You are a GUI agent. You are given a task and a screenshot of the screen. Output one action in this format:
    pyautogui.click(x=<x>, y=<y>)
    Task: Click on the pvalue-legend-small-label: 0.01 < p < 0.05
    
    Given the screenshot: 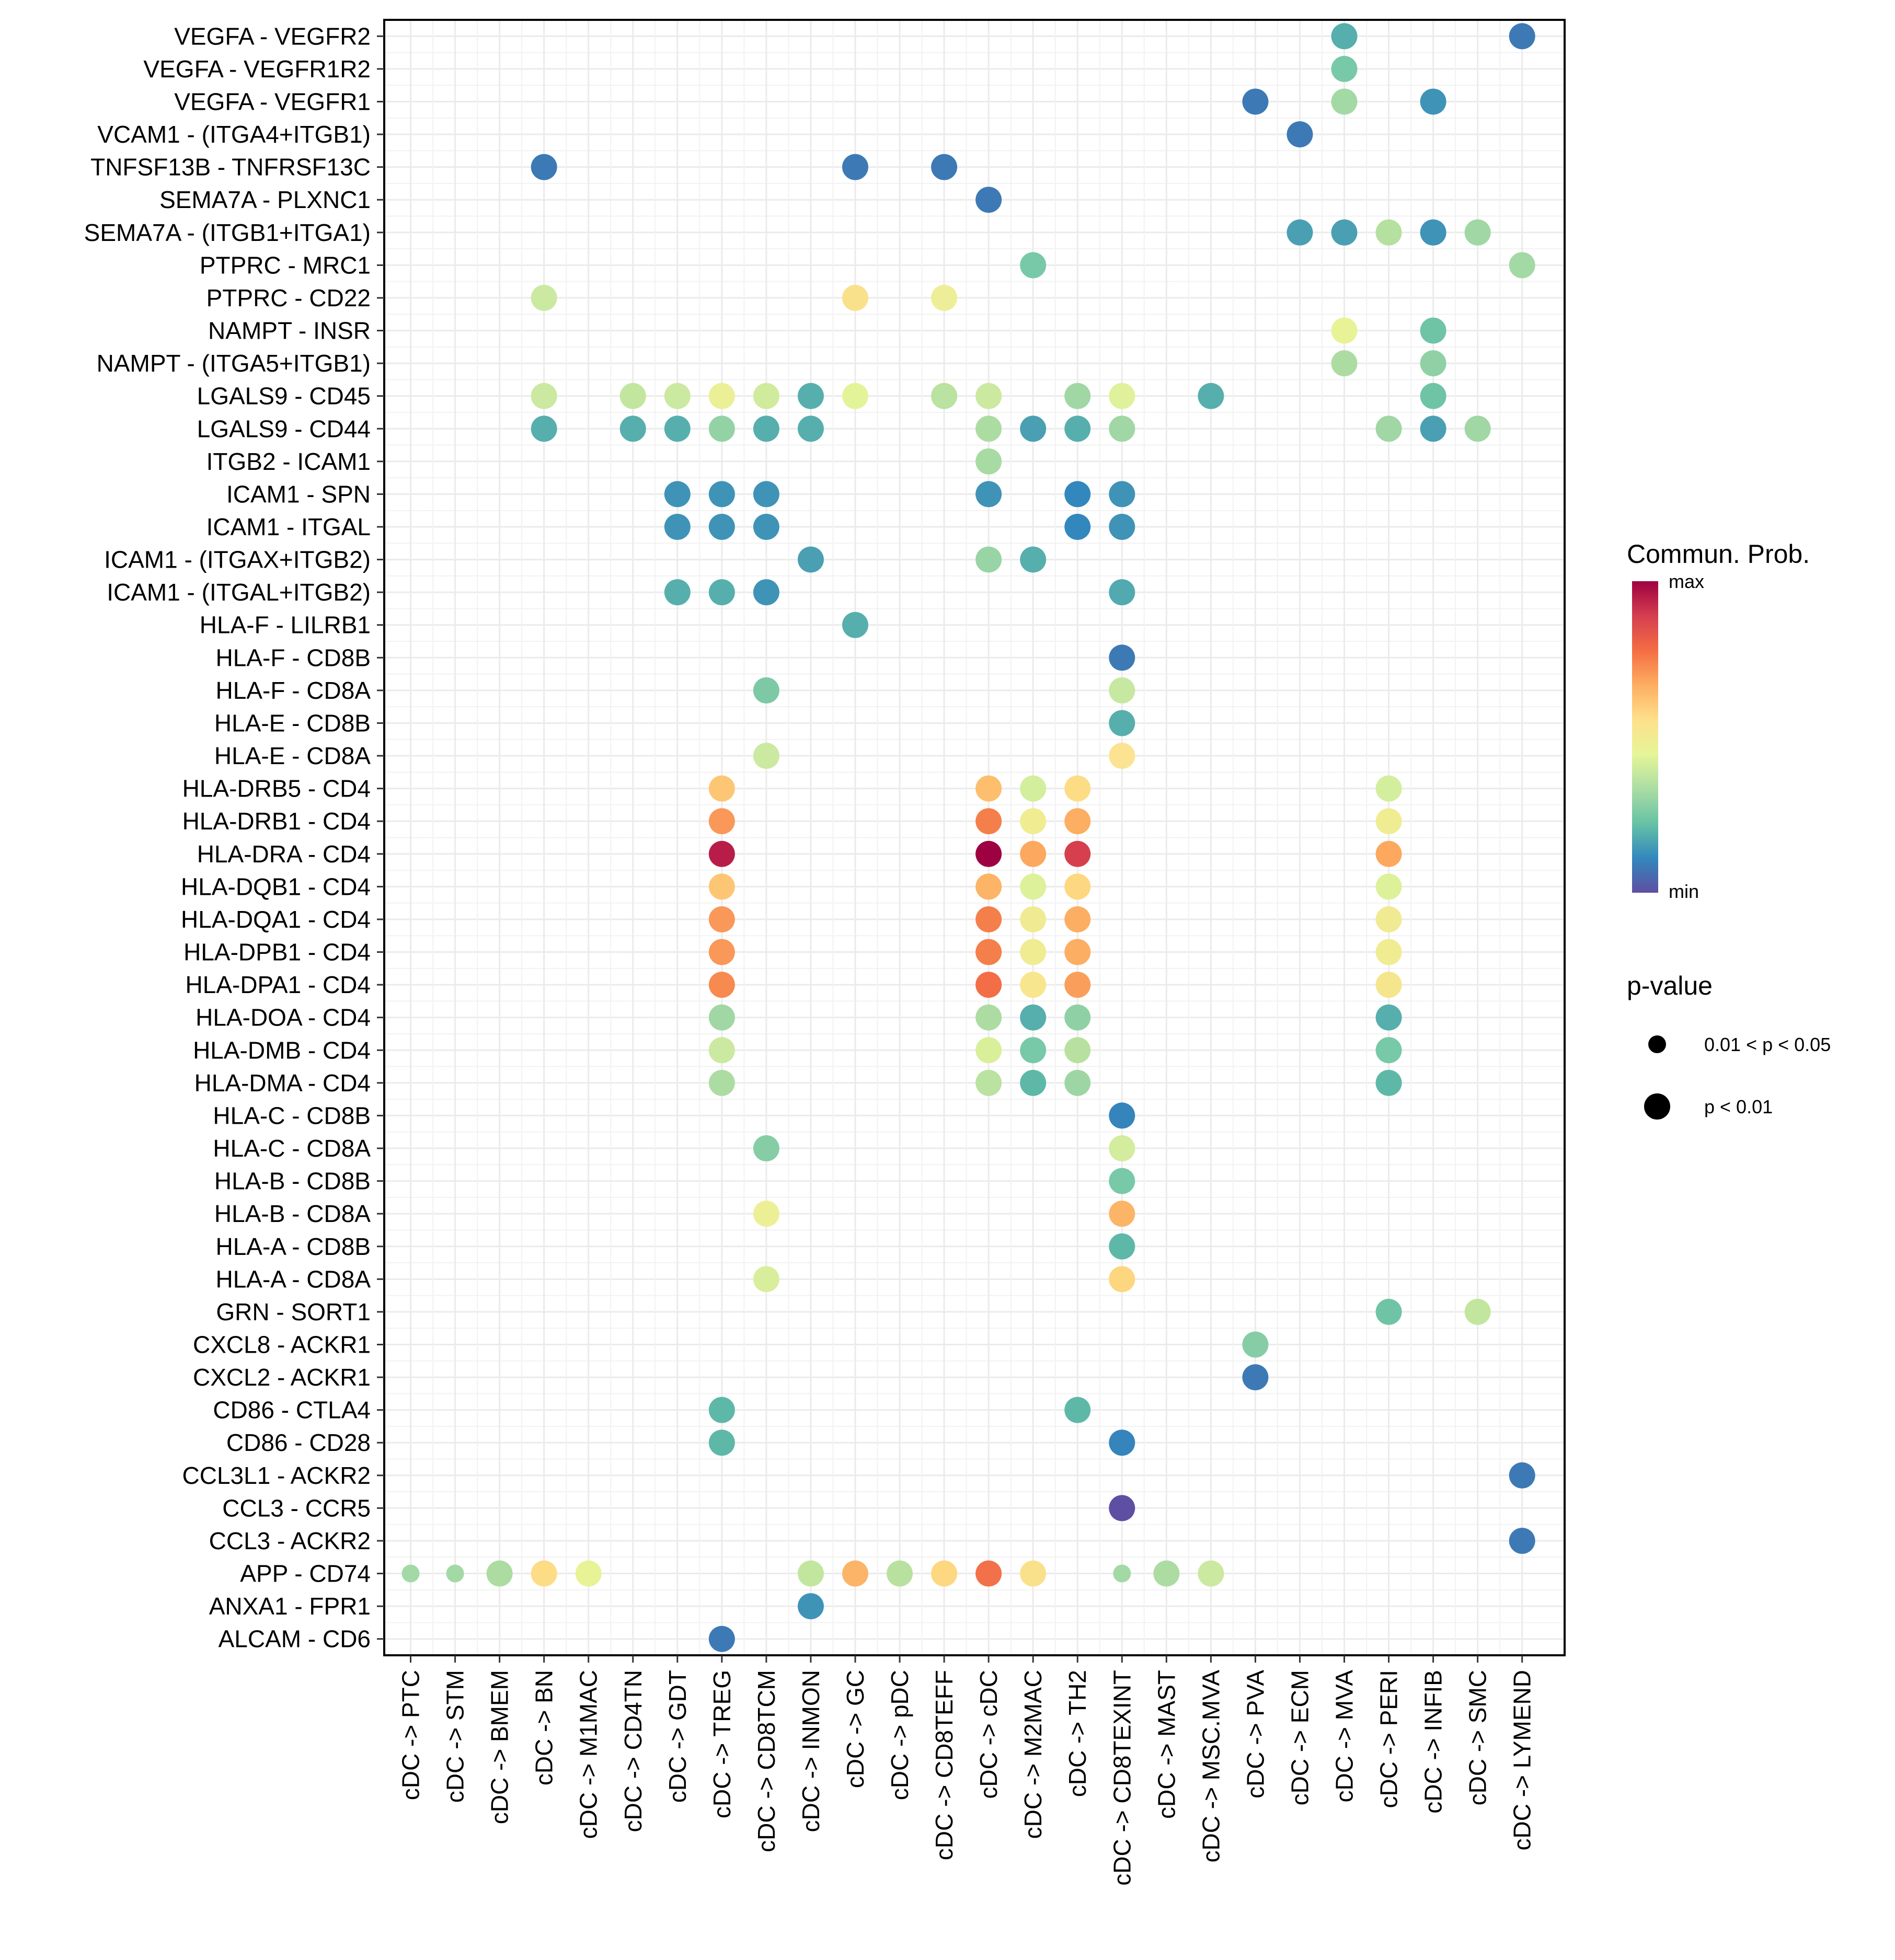 What is the action you would take?
    pyautogui.click(x=1767, y=1044)
    